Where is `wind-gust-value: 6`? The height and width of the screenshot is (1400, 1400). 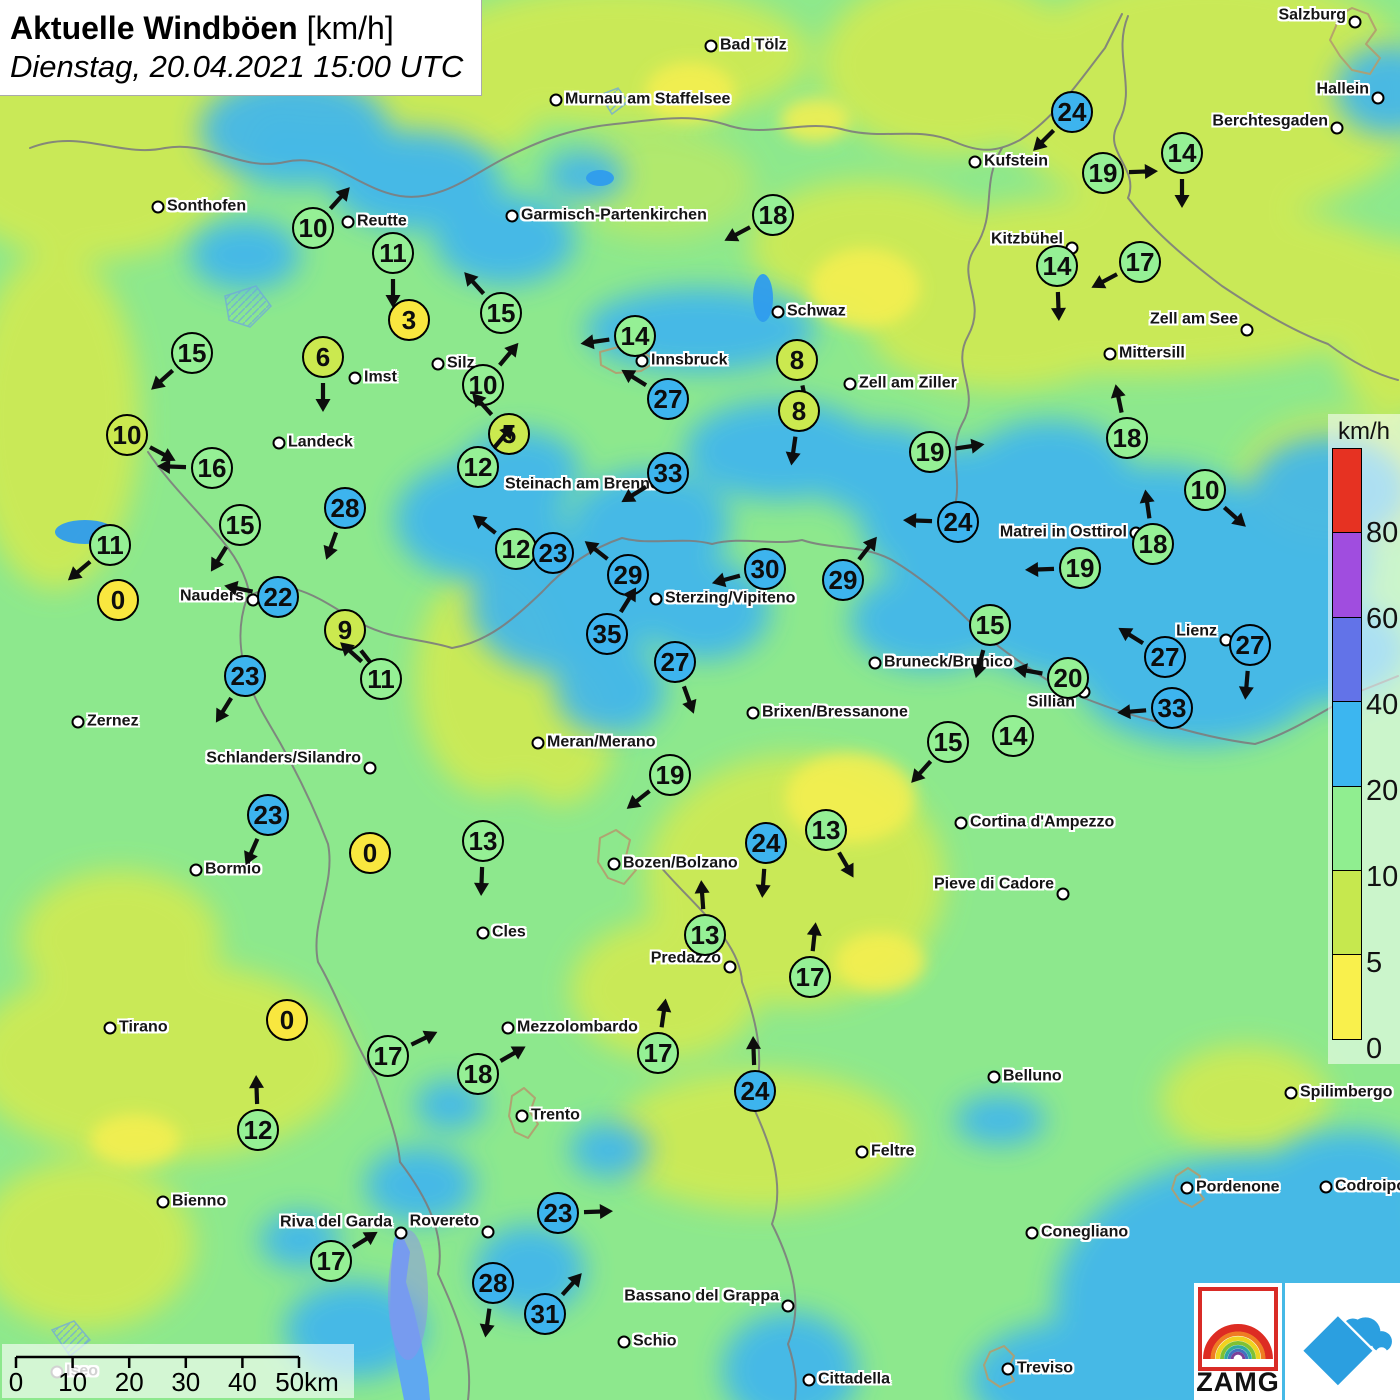 wind-gust-value: 6 is located at coordinates (323, 357).